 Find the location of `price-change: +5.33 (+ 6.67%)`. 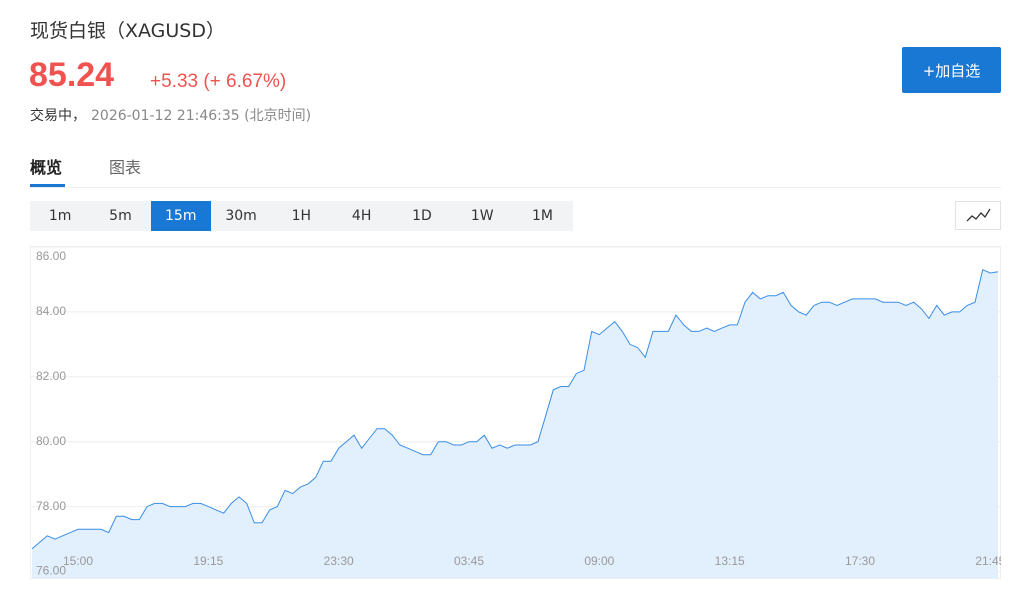

price-change: +5.33 (+ 6.67%) is located at coordinates (218, 81).